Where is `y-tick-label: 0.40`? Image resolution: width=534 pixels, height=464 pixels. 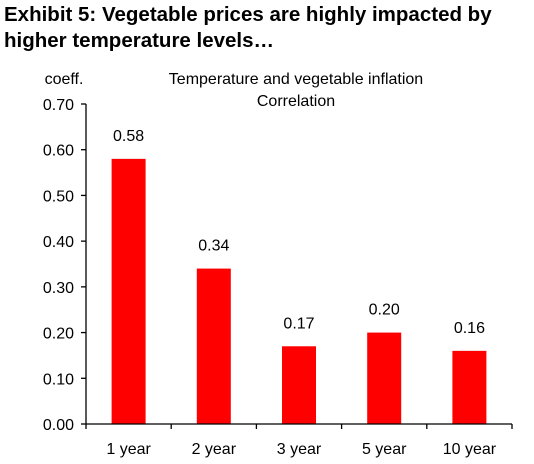
y-tick-label: 0.40 is located at coordinates (58, 242).